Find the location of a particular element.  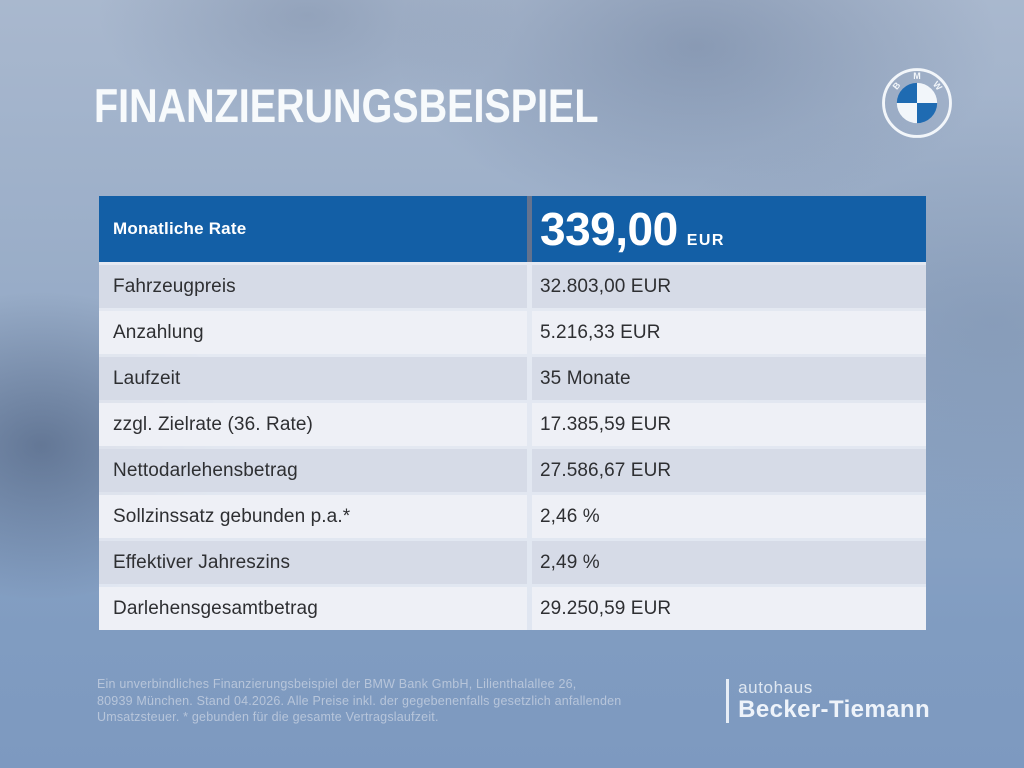

row-value: 17.385,59 EUR is located at coordinates (606, 424).